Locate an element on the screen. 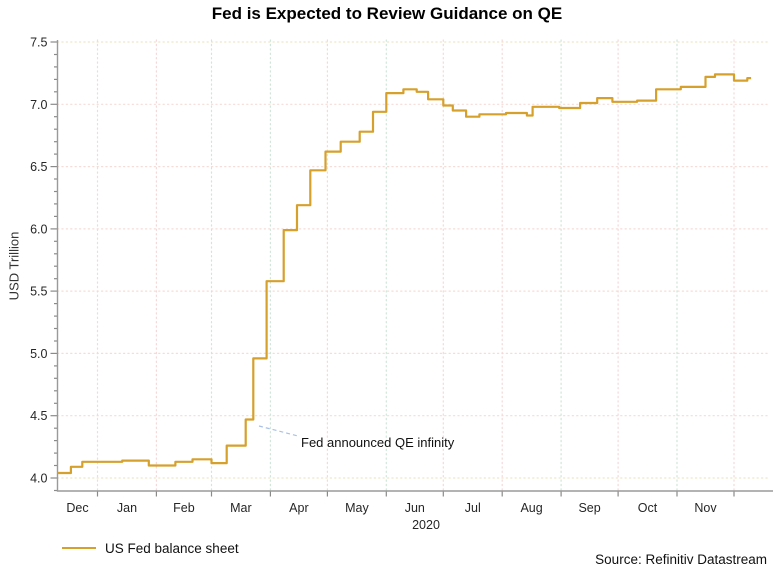  source-text: Source: Refinitiv Datastream is located at coordinates (681, 559).